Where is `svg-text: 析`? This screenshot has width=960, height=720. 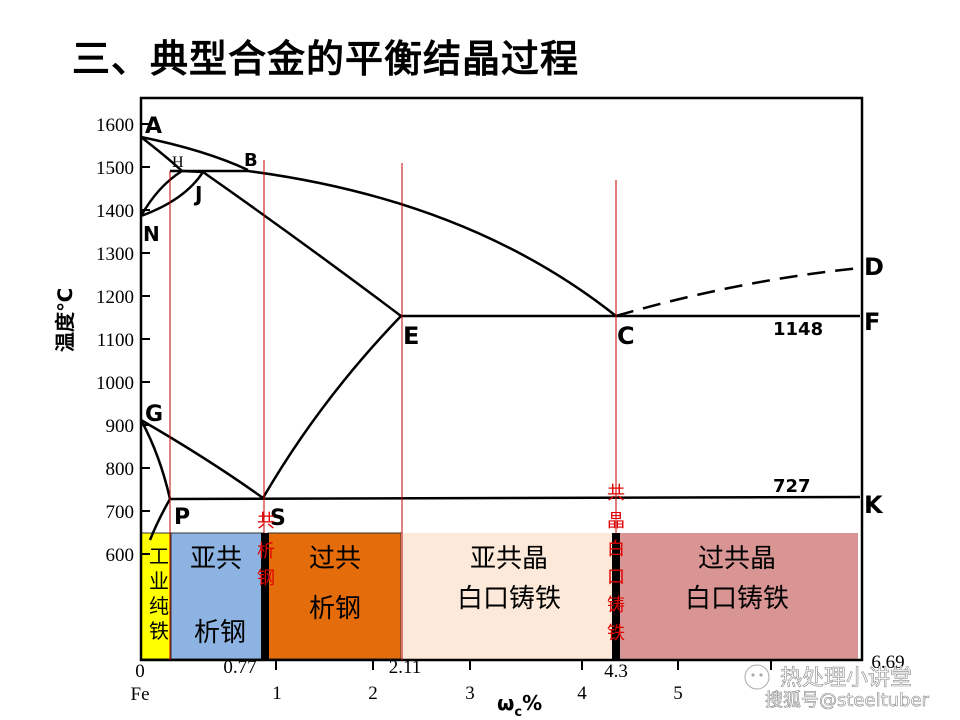
svg-text: 析 is located at coordinates (266, 551).